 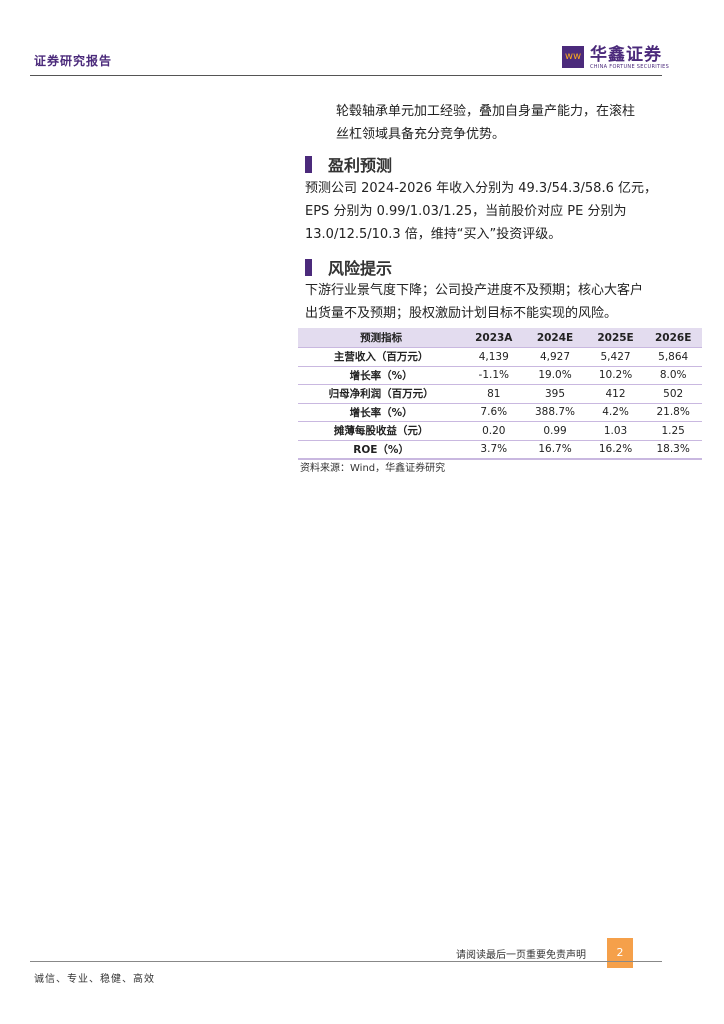 I want to click on table-row: 主营收入（百万元） 4,139 4,927 5,427 5,864, so click(x=500, y=356).